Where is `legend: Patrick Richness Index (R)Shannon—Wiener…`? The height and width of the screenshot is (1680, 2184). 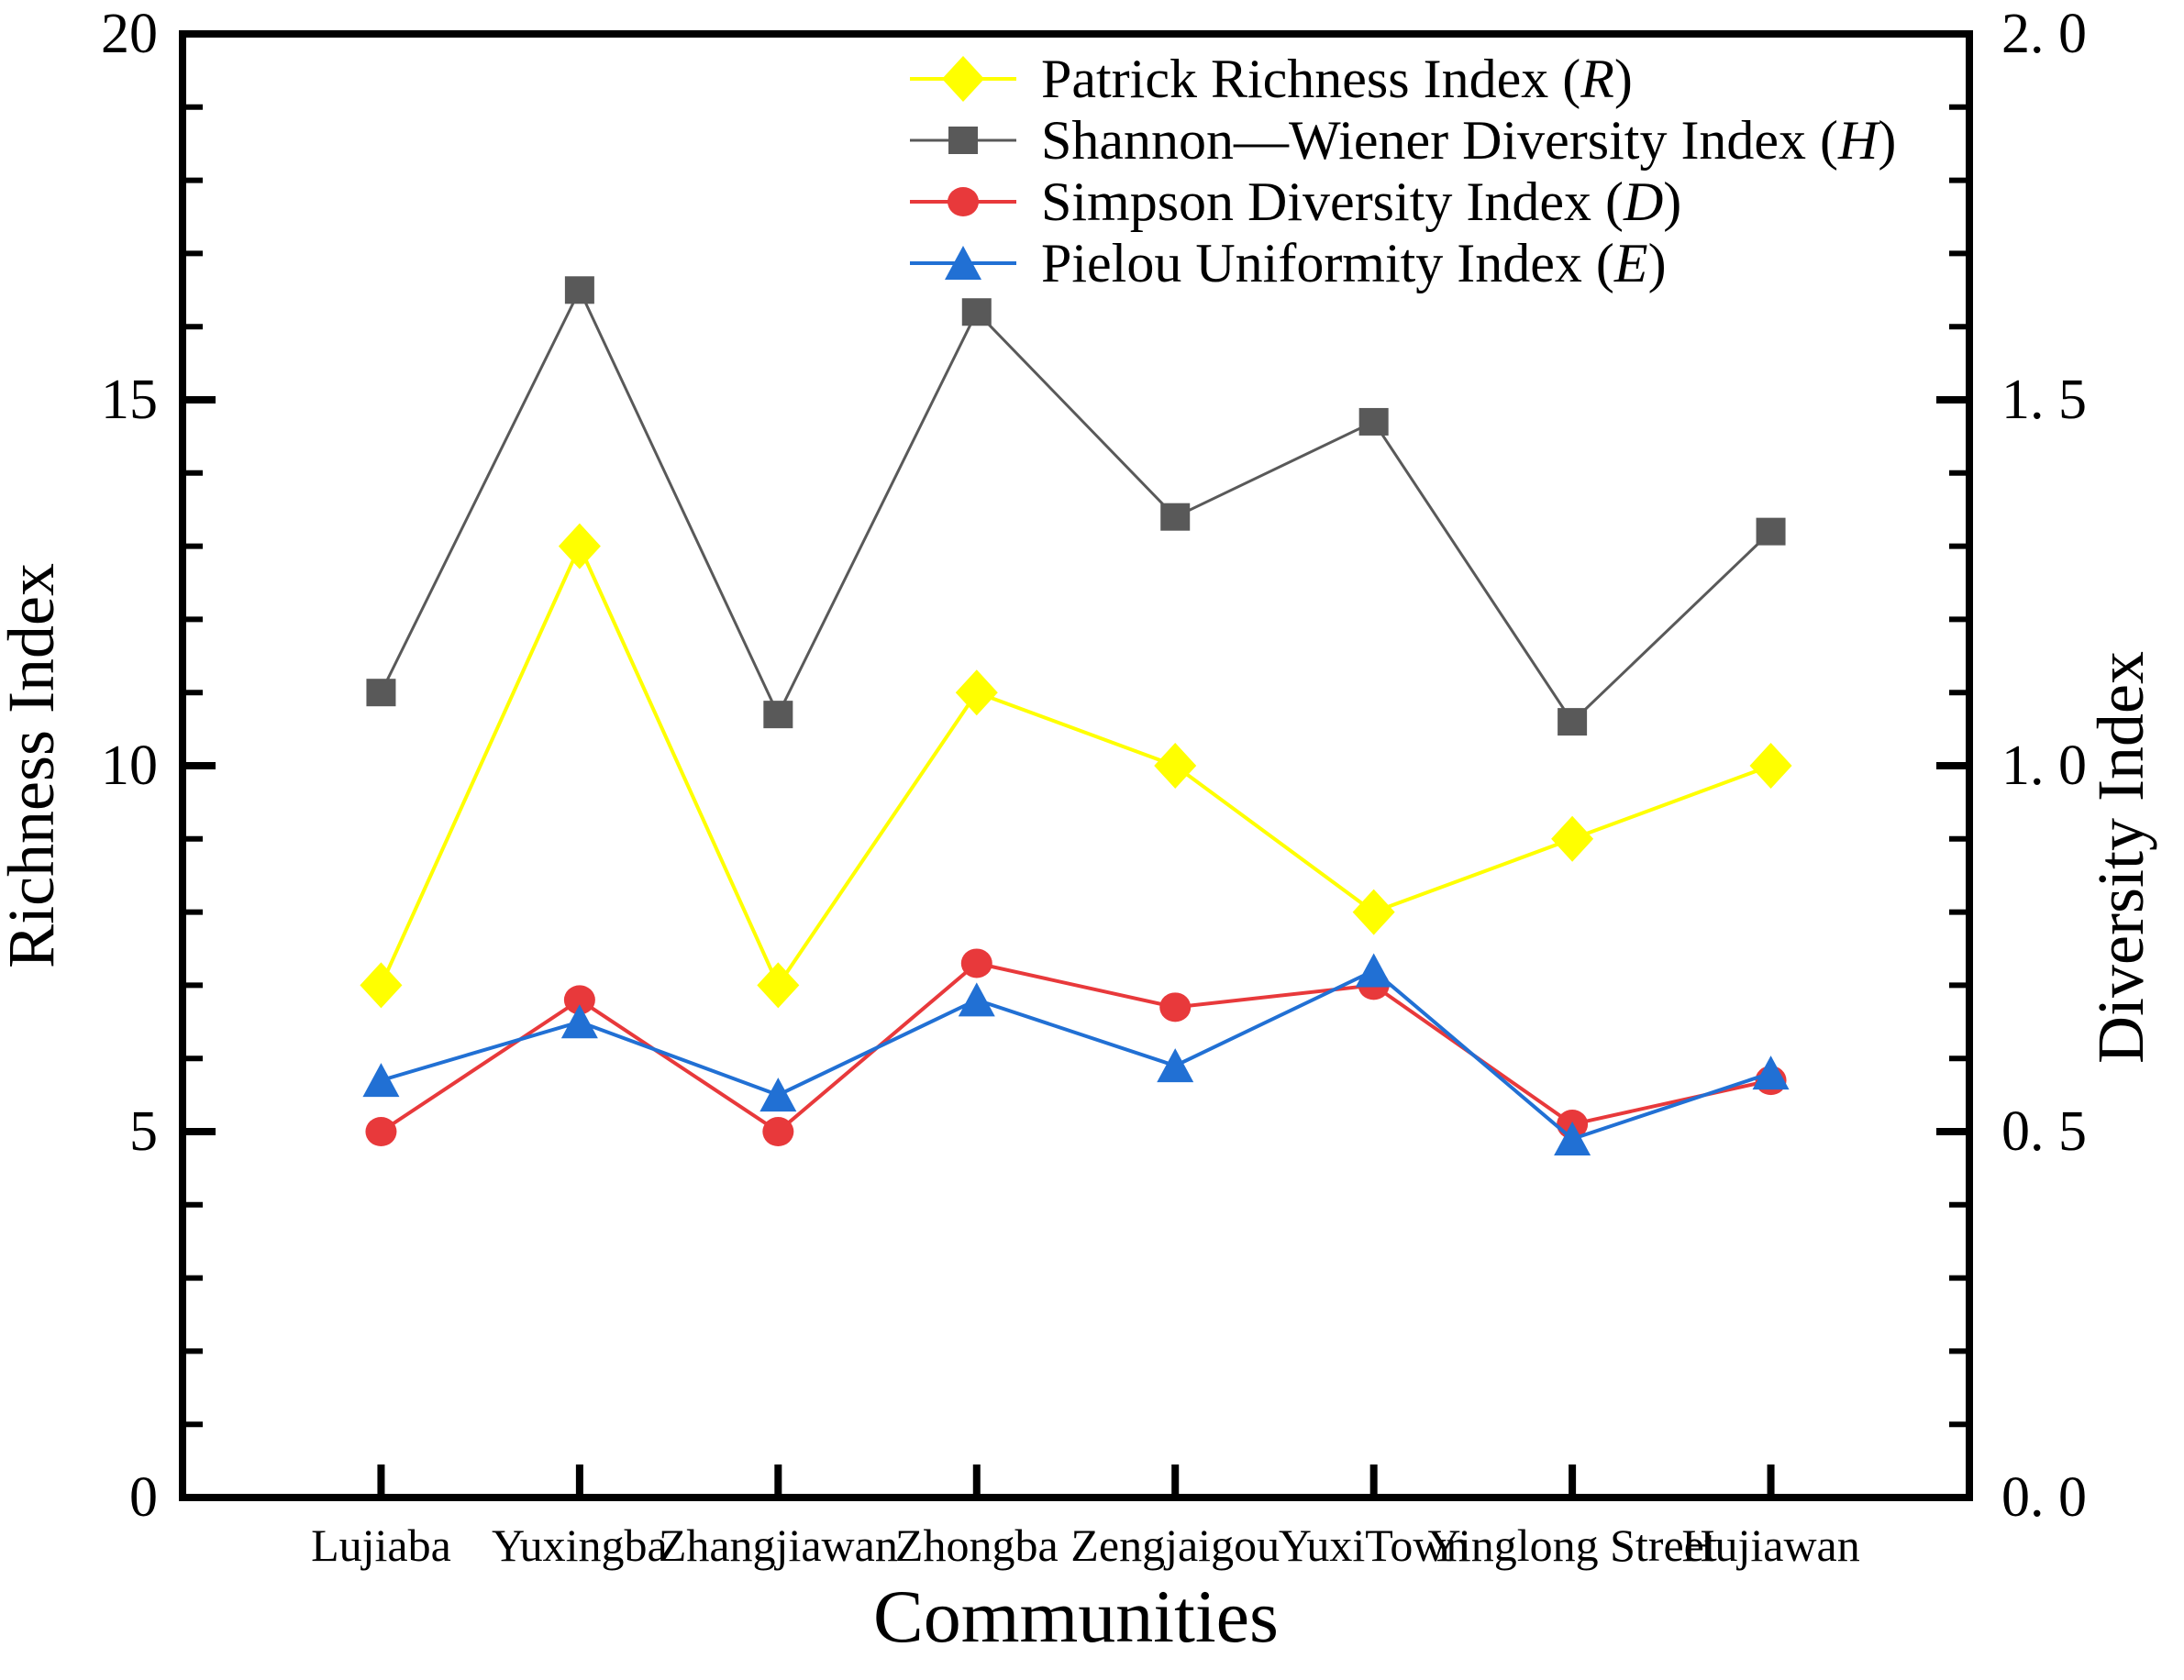
legend: Patrick Richness Index (R)Shannon—Wiener… is located at coordinates (1403, 171).